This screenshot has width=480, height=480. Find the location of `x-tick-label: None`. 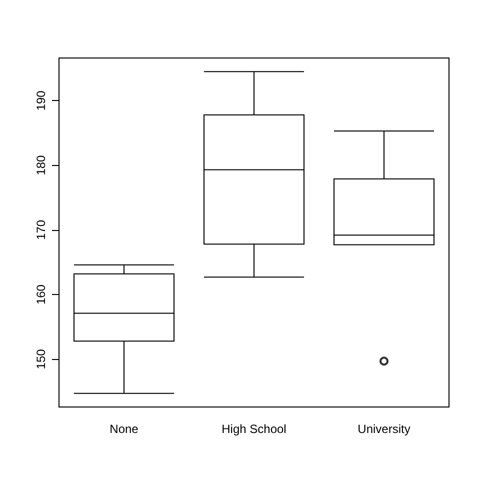

x-tick-label: None is located at coordinates (124, 429).